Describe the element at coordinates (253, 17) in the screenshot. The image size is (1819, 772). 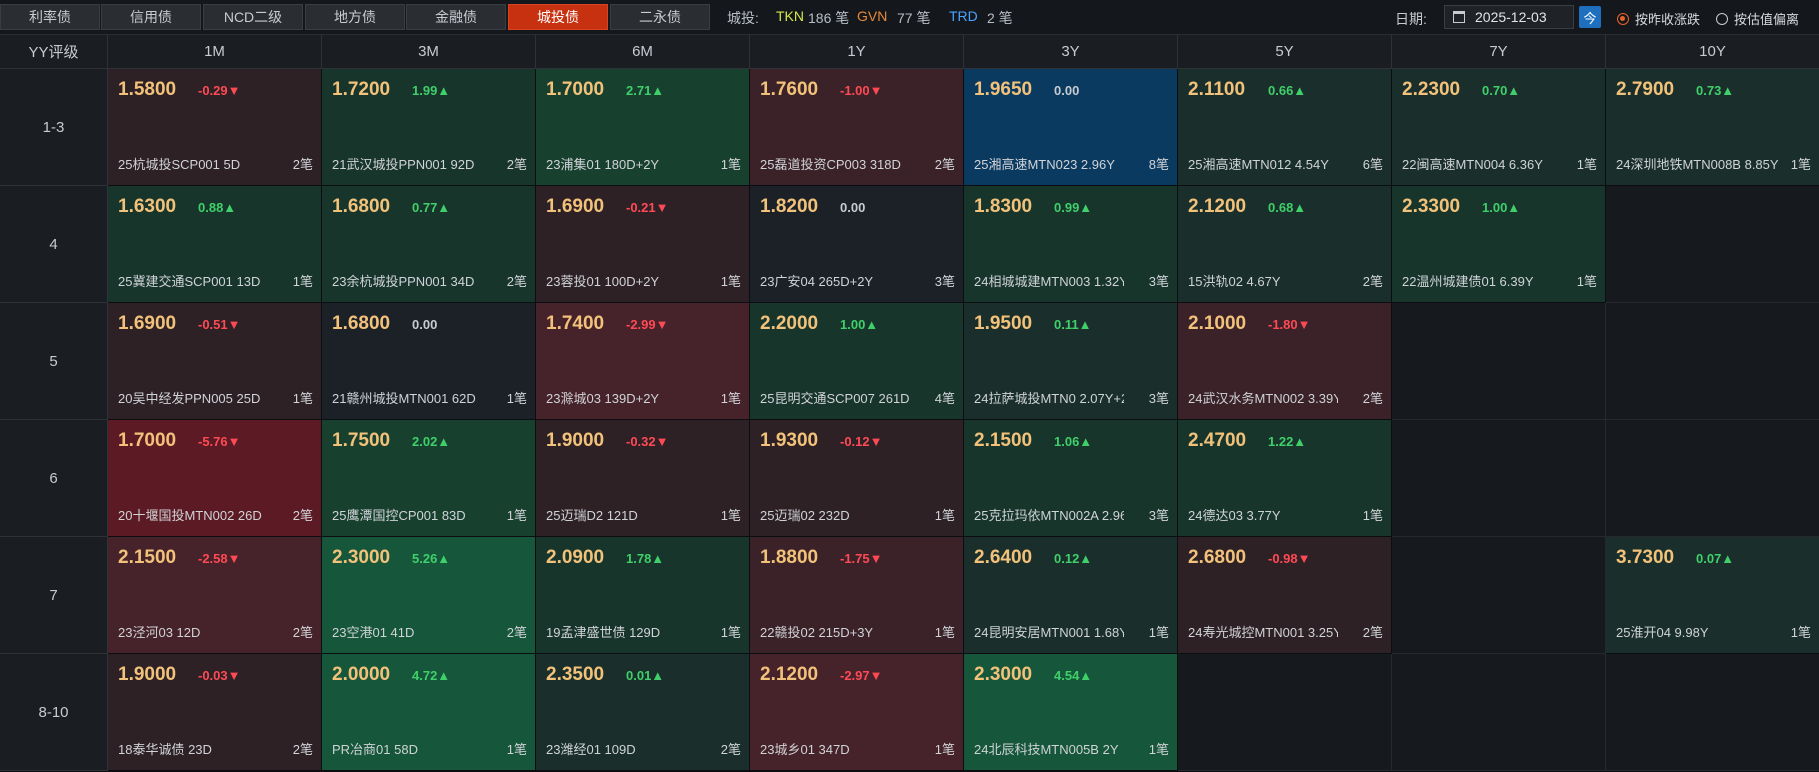
I see `tab-2: NCD二级` at that location.